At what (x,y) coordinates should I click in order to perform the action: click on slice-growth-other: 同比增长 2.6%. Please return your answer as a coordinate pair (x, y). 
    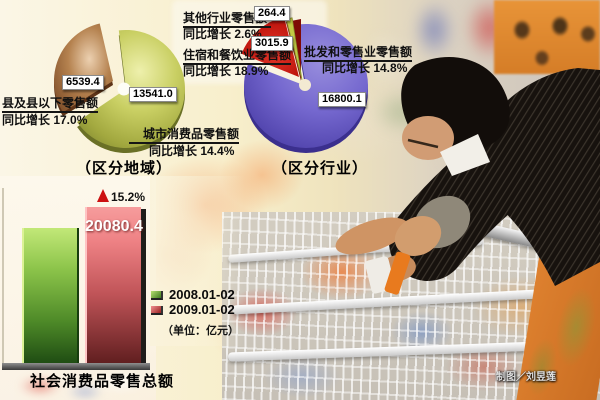
    Looking at the image, I should click on (222, 34).